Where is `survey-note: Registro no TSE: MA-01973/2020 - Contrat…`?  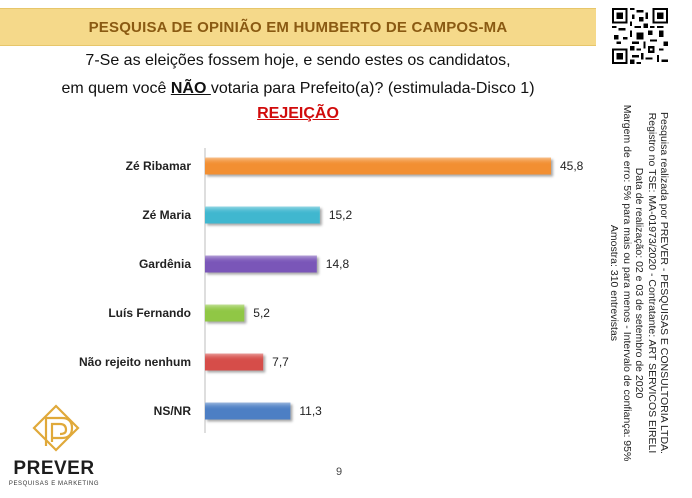 survey-note: Registro no TSE: MA-01973/2020 - Contrat… is located at coordinates (651, 283).